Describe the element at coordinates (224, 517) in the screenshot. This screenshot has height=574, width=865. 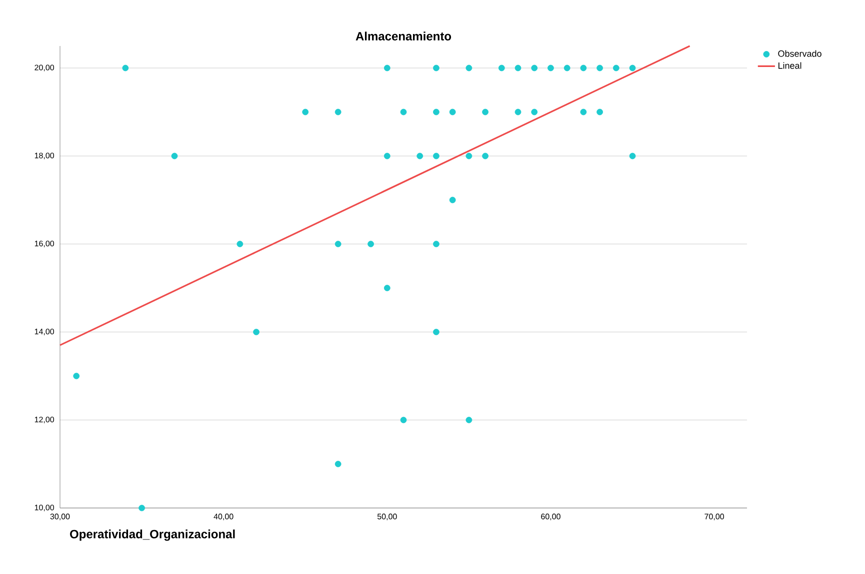
I see `x-tick-label: 40,00` at that location.